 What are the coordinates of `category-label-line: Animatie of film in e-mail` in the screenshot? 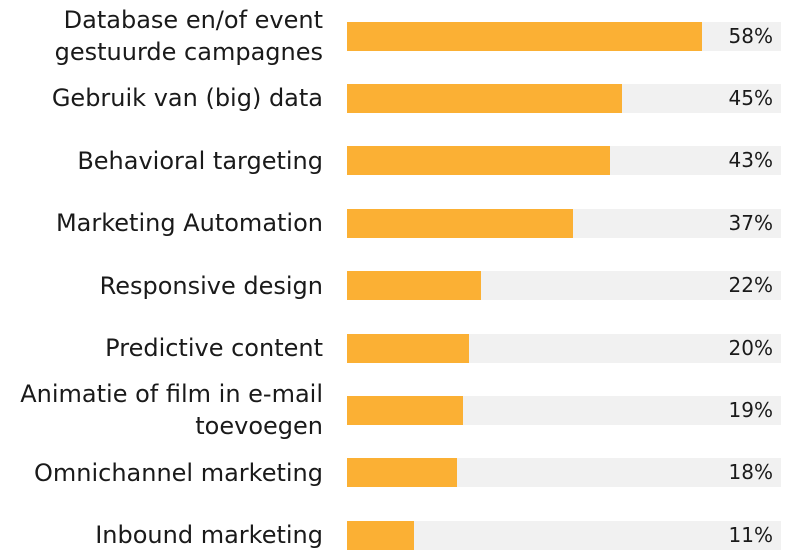 It's located at (171, 394).